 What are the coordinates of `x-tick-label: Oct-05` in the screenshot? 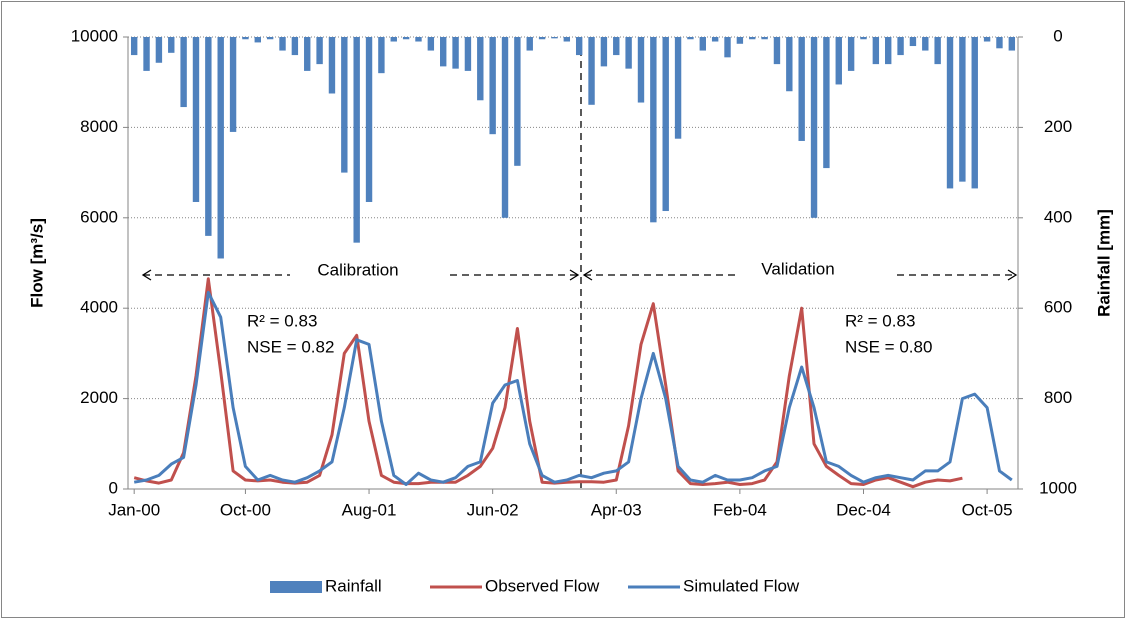 It's located at (987, 509).